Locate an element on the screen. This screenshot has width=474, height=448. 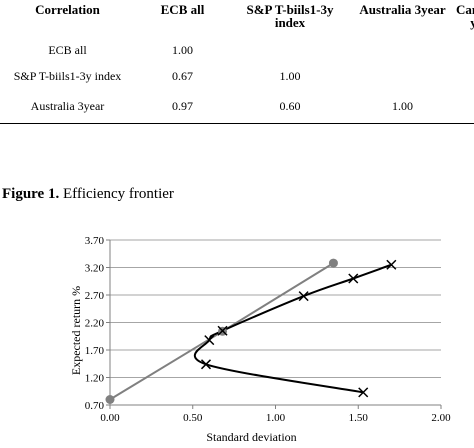
y-tick-label: 2.70 is located at coordinates (95, 296).